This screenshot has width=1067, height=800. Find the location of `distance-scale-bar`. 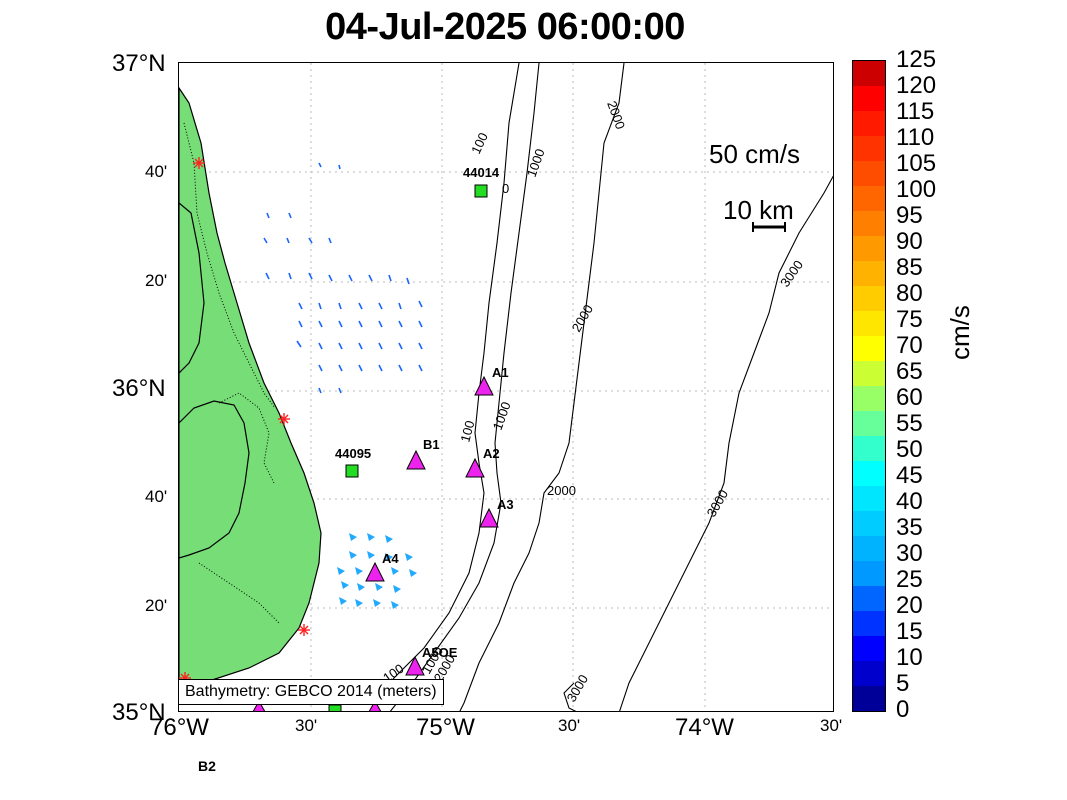

distance-scale-bar is located at coordinates (769, 227).